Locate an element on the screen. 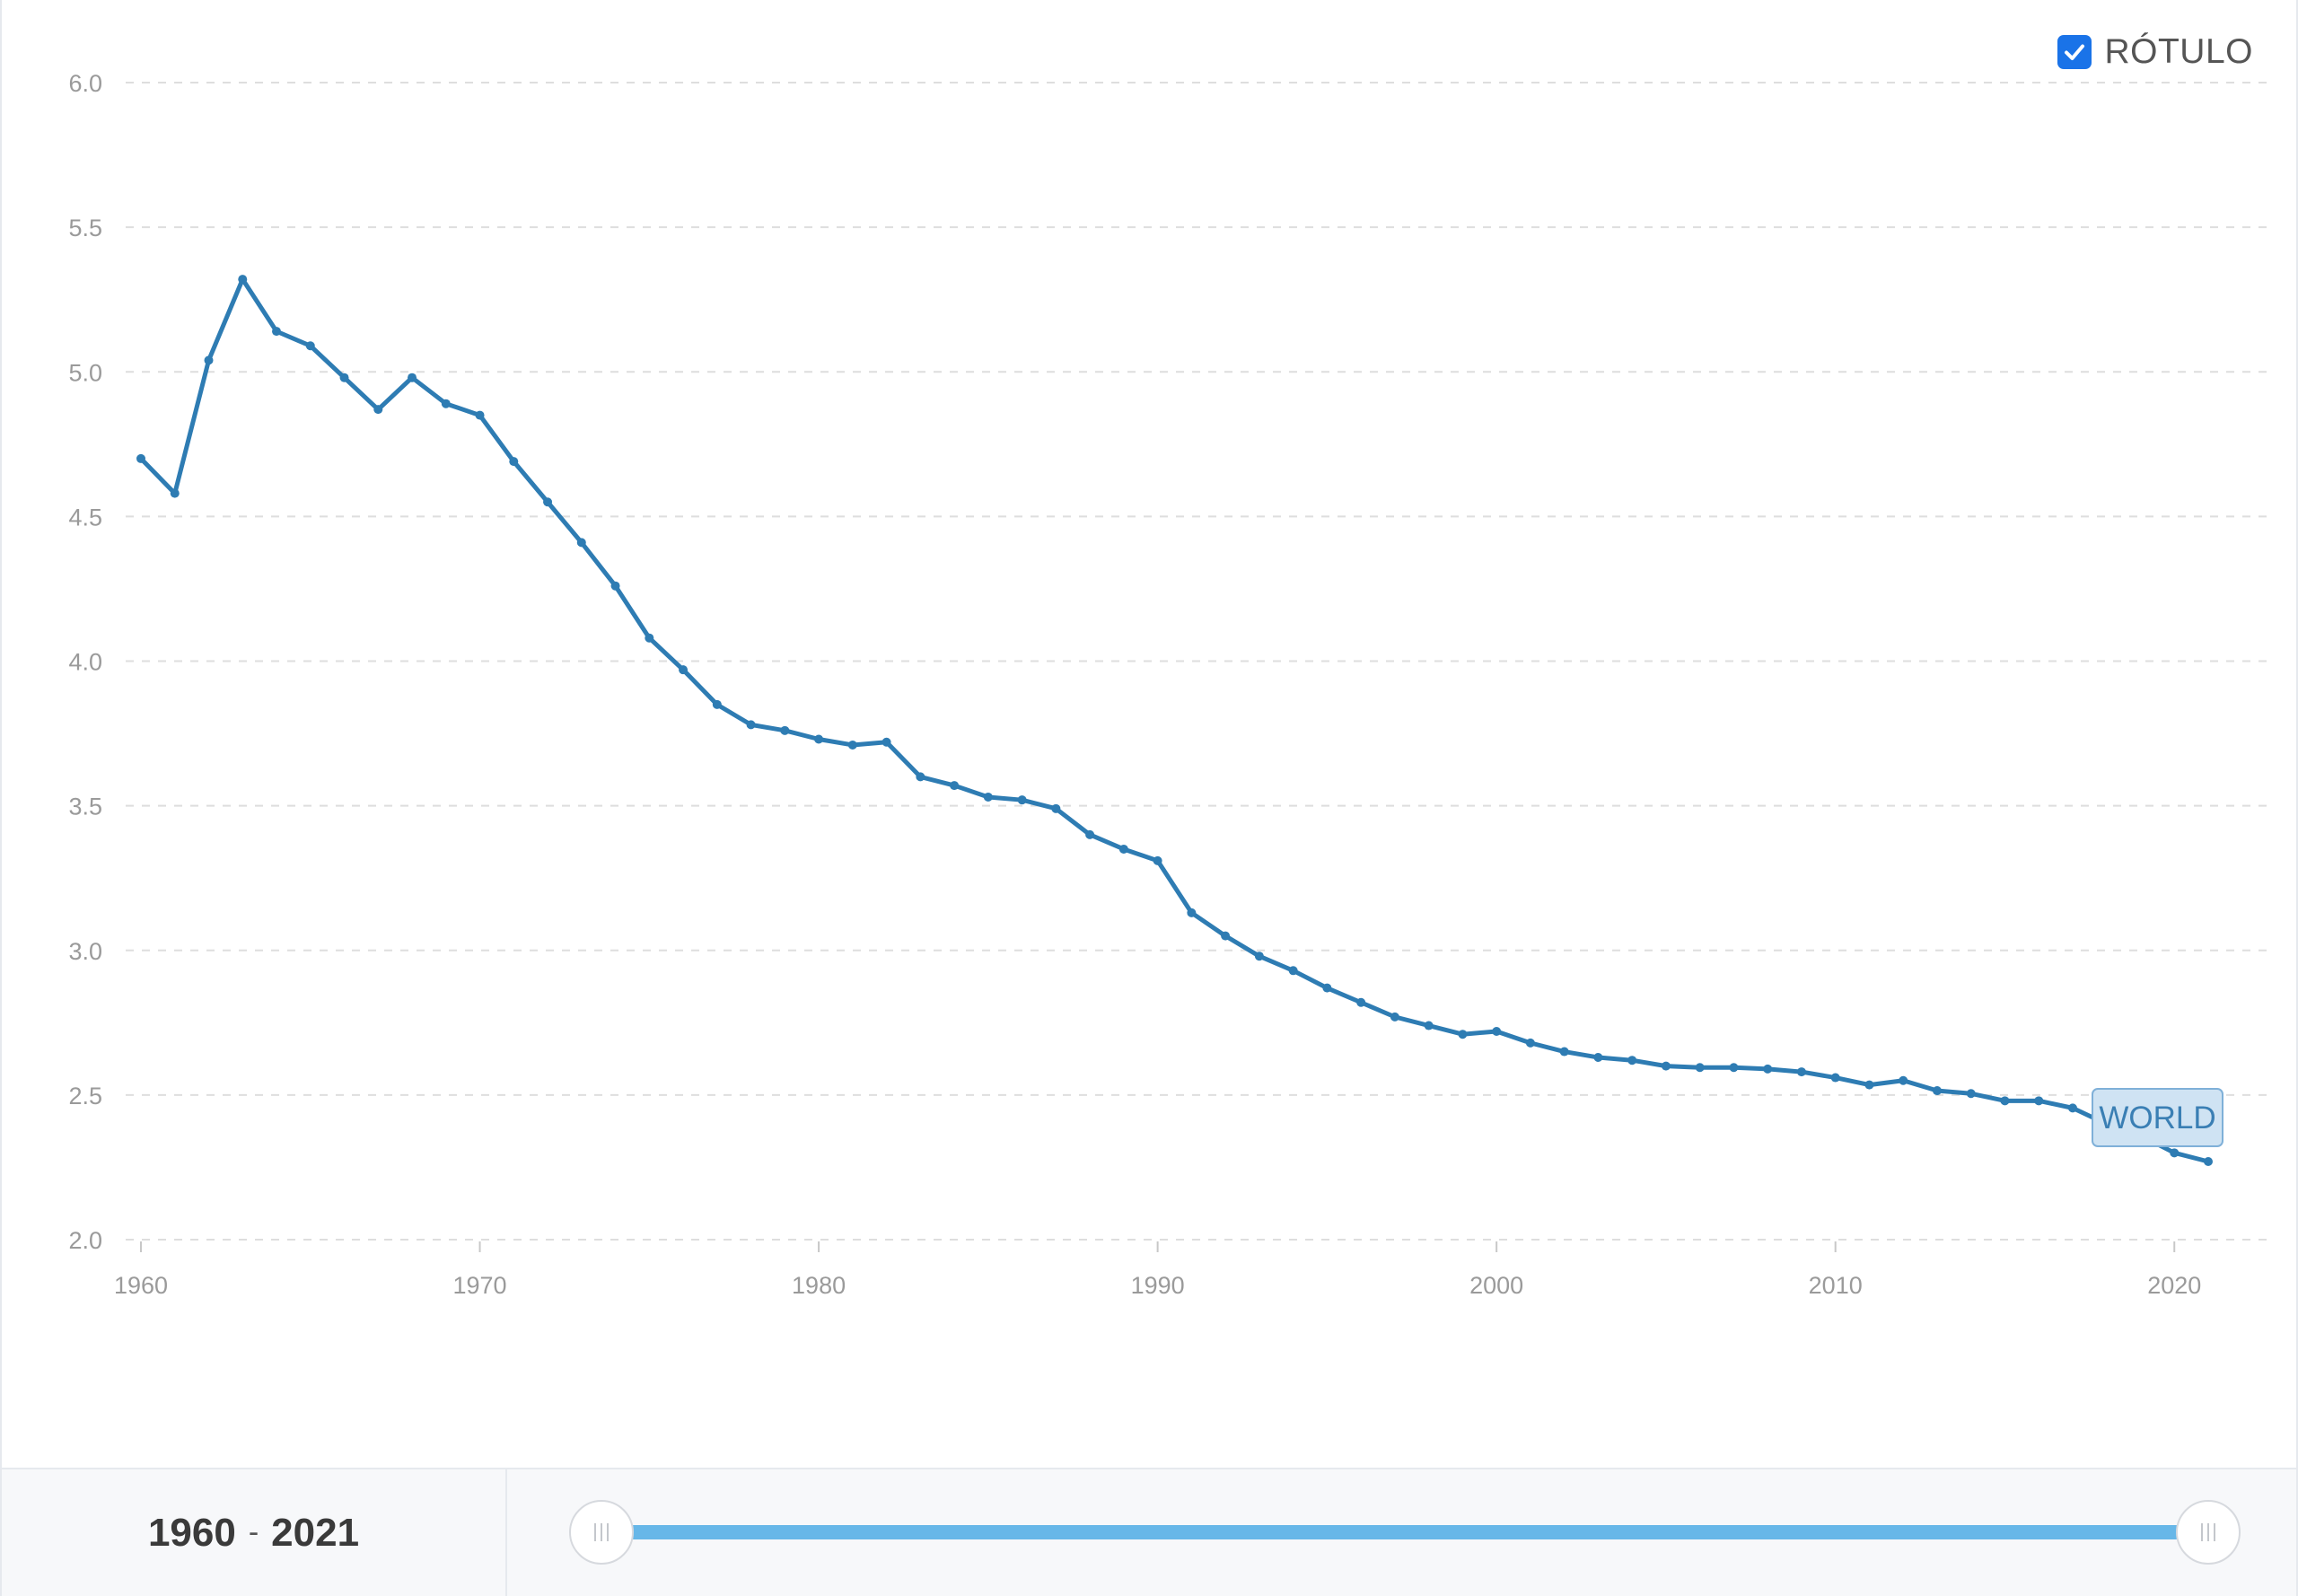  range-end-year: 2021 is located at coordinates (315, 1532).